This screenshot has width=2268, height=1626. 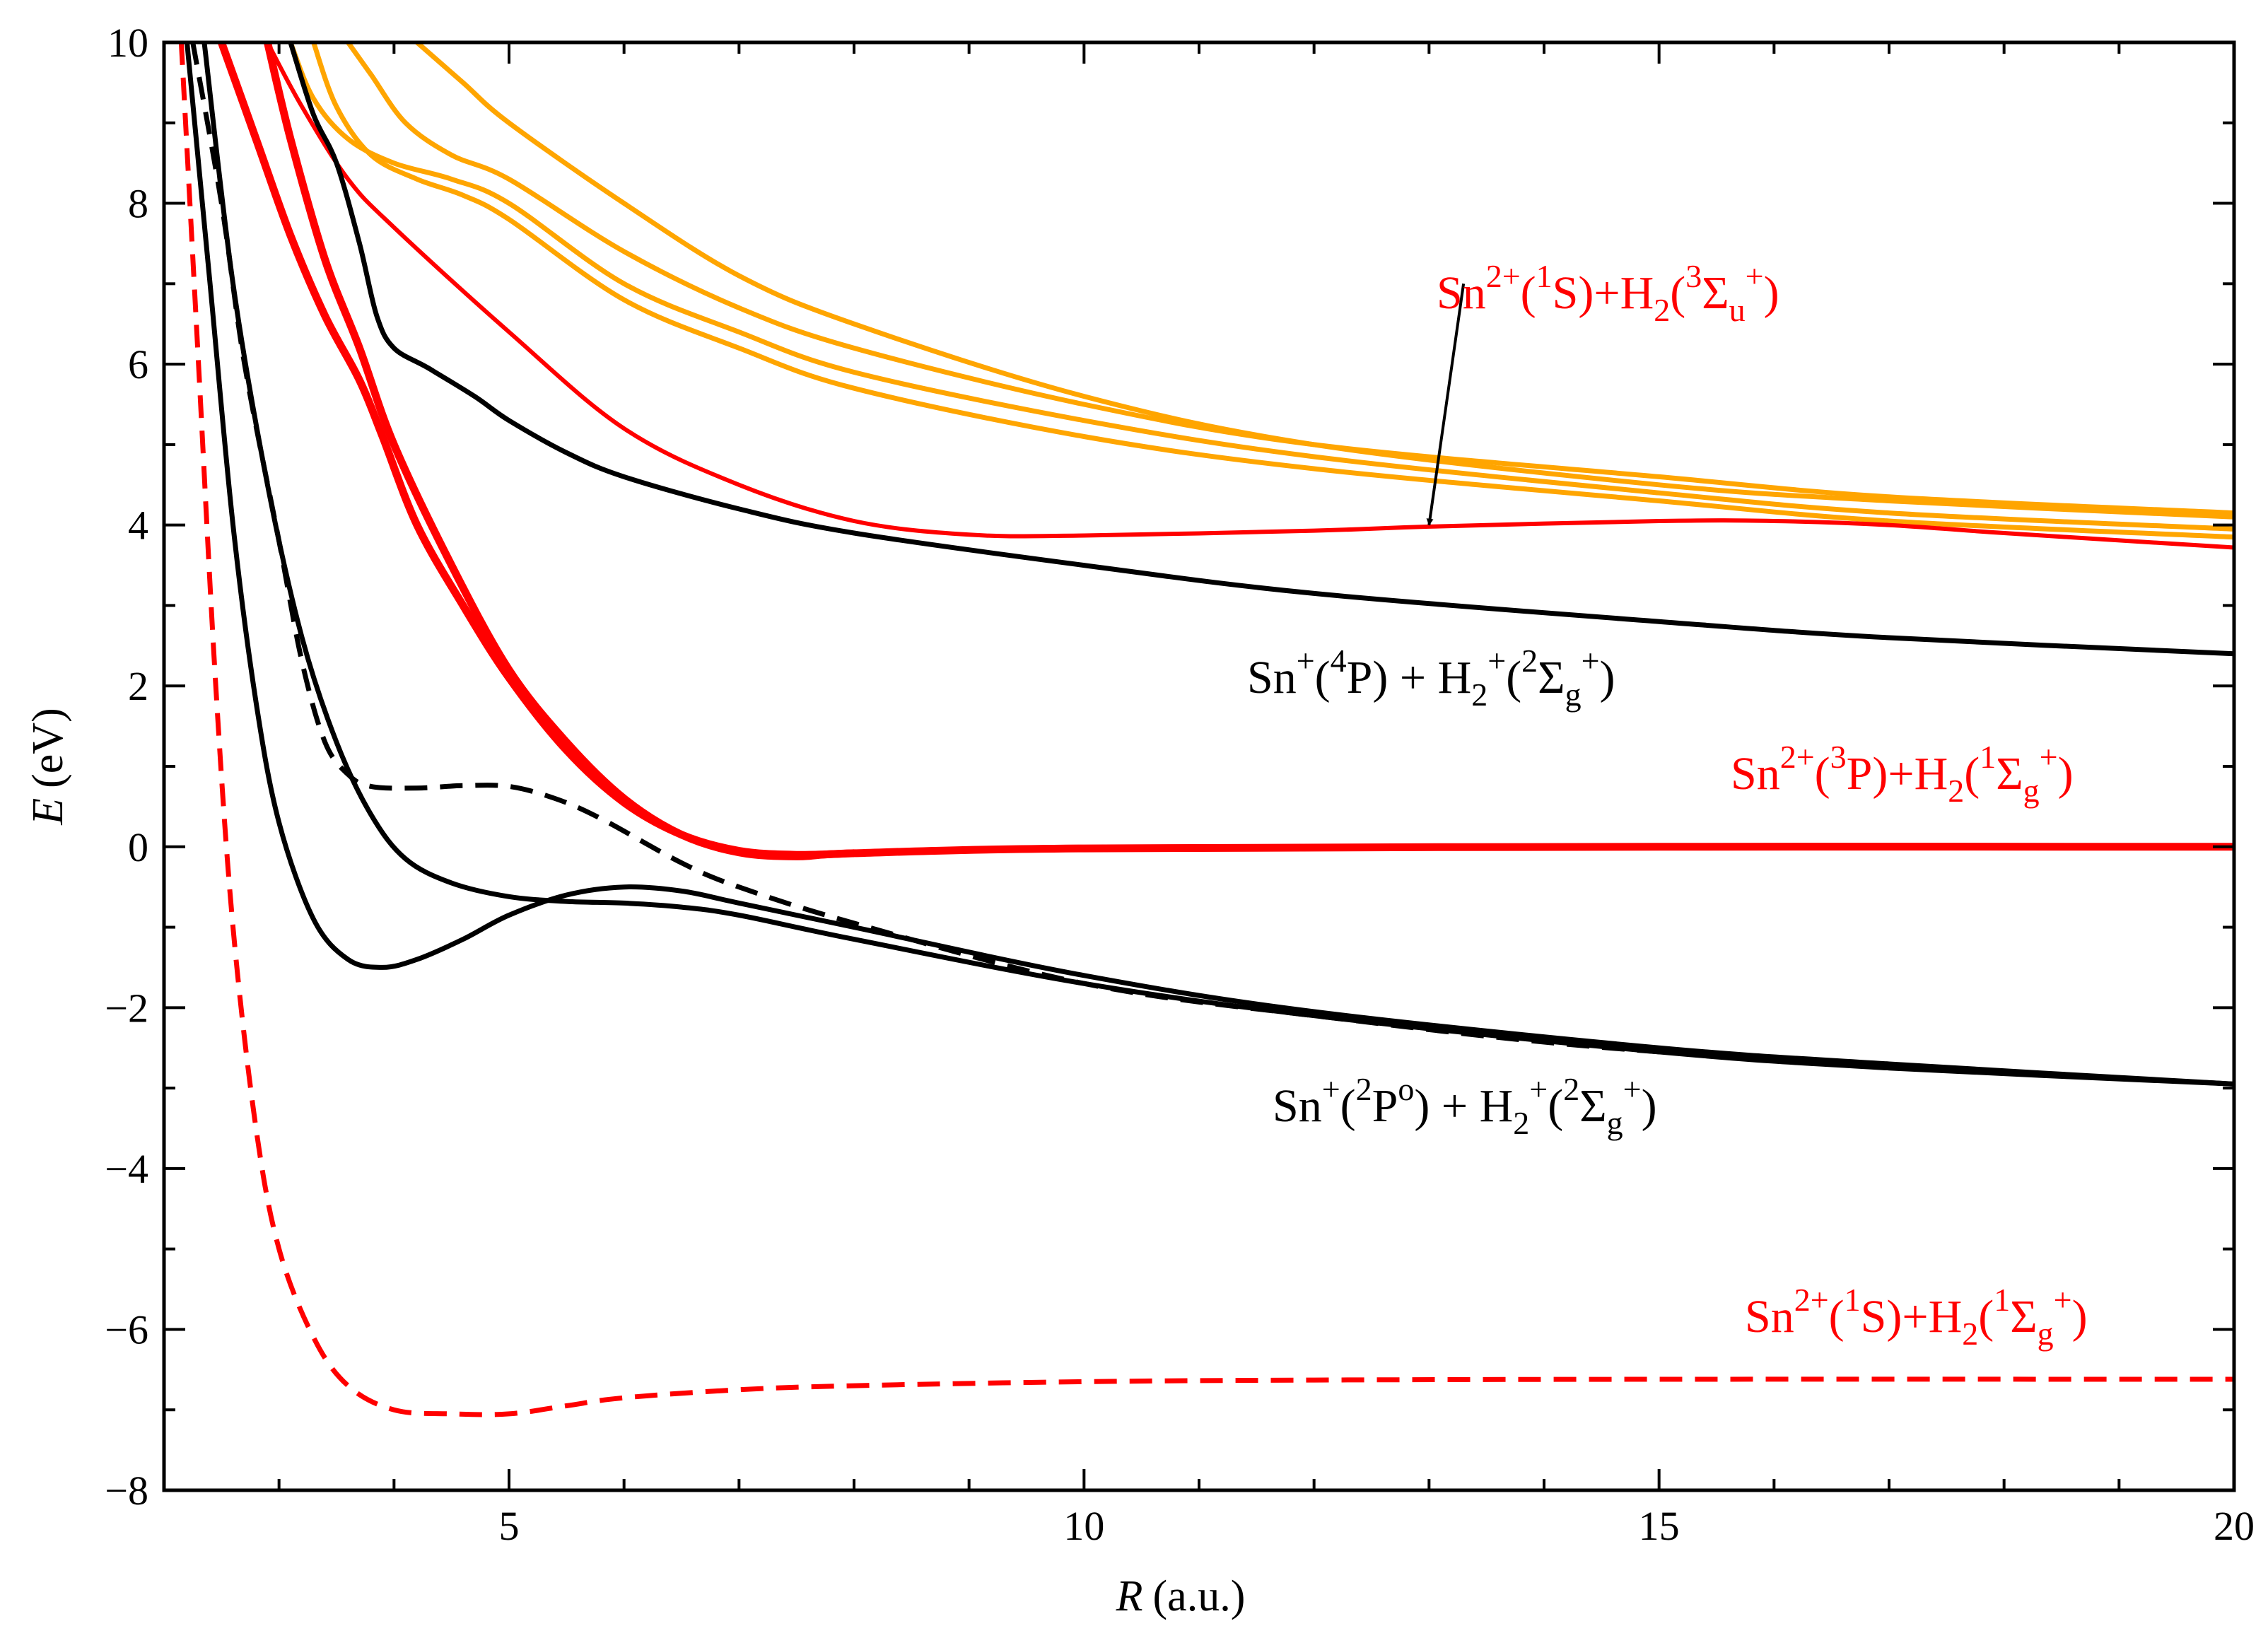 I want to click on y-tick-label: −8, so click(x=126, y=1491).